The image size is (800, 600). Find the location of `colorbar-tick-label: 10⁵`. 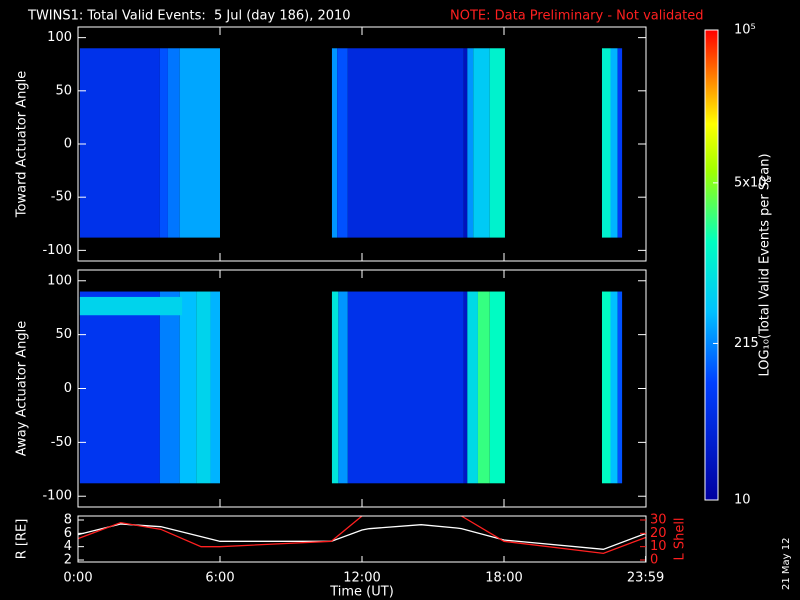

colorbar-tick-label: 10⁵ is located at coordinates (745, 30).